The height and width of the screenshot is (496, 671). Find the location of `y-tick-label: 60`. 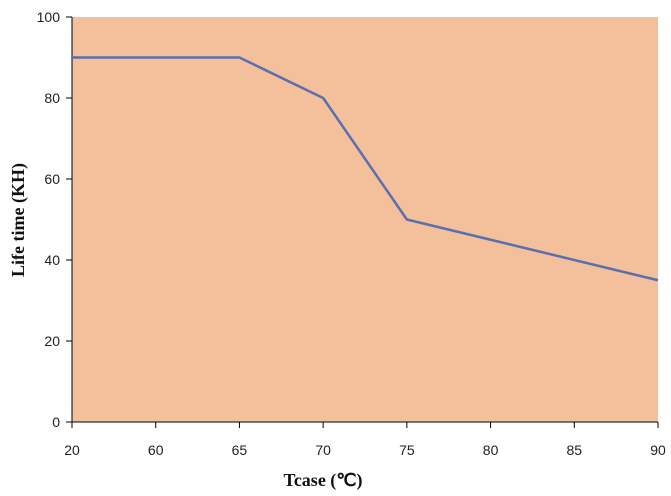

y-tick-label: 60 is located at coordinates (52, 179).